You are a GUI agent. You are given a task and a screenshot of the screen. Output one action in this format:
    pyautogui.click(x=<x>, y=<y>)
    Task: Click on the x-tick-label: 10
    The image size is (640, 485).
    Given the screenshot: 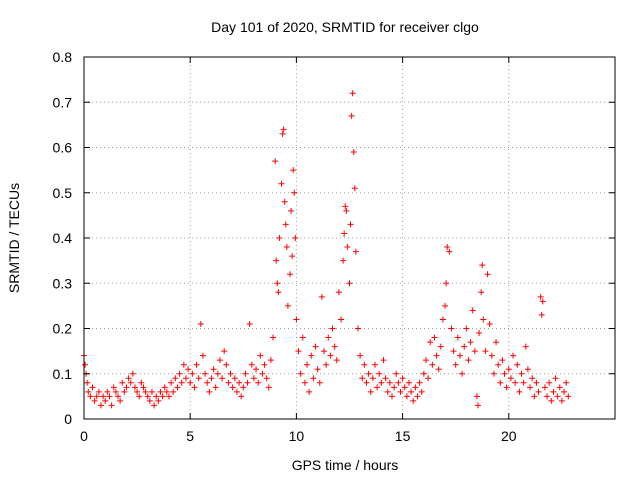 What is the action you would take?
    pyautogui.click(x=297, y=436)
    